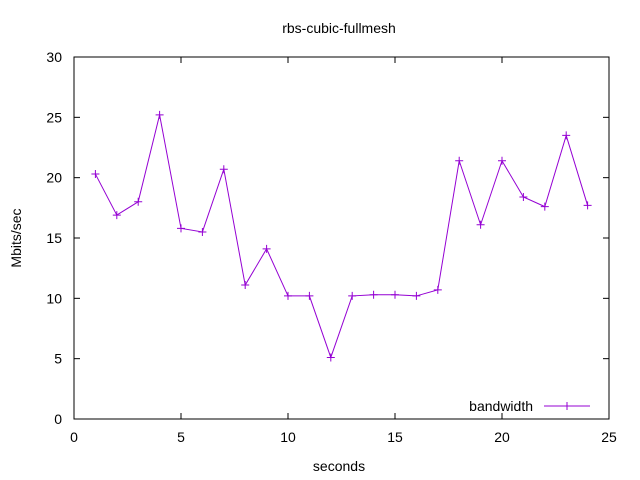  I want to click on legend-marker, so click(567, 406).